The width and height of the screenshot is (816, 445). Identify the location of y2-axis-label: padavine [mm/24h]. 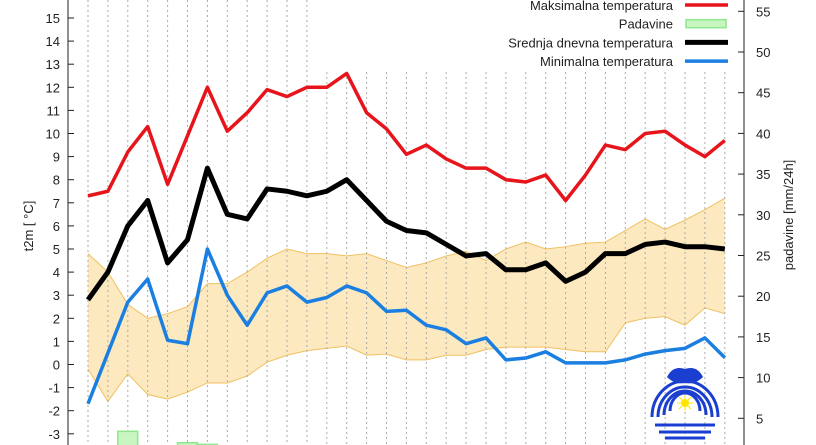
(788, 215).